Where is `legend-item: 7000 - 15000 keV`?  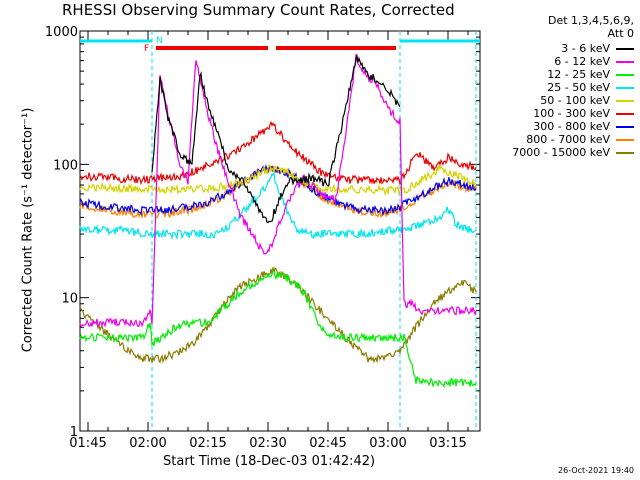 legend-item: 7000 - 15000 keV is located at coordinates (557, 152).